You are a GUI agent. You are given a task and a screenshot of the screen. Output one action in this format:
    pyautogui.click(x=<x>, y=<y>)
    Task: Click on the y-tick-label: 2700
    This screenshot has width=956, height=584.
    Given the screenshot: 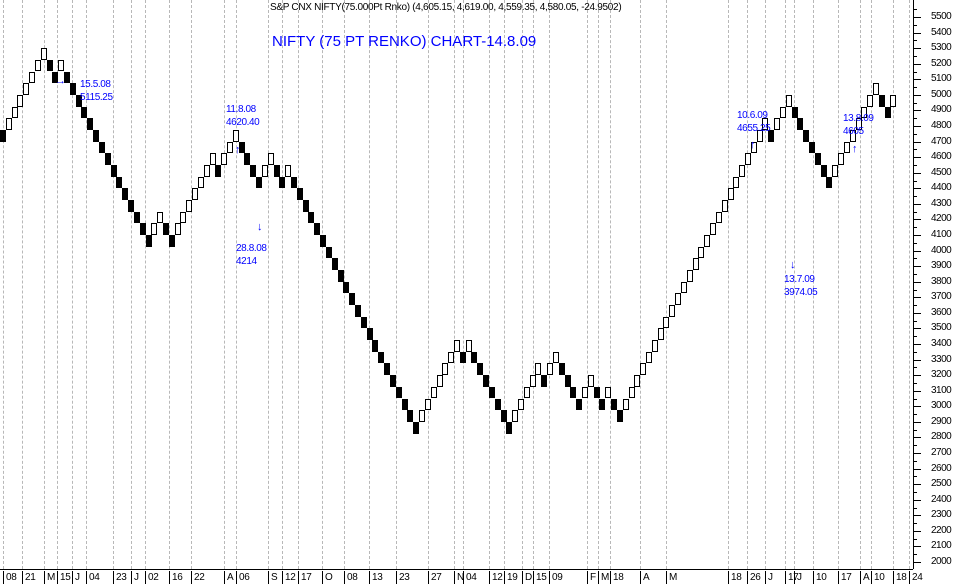 What is the action you would take?
    pyautogui.click(x=941, y=452)
    